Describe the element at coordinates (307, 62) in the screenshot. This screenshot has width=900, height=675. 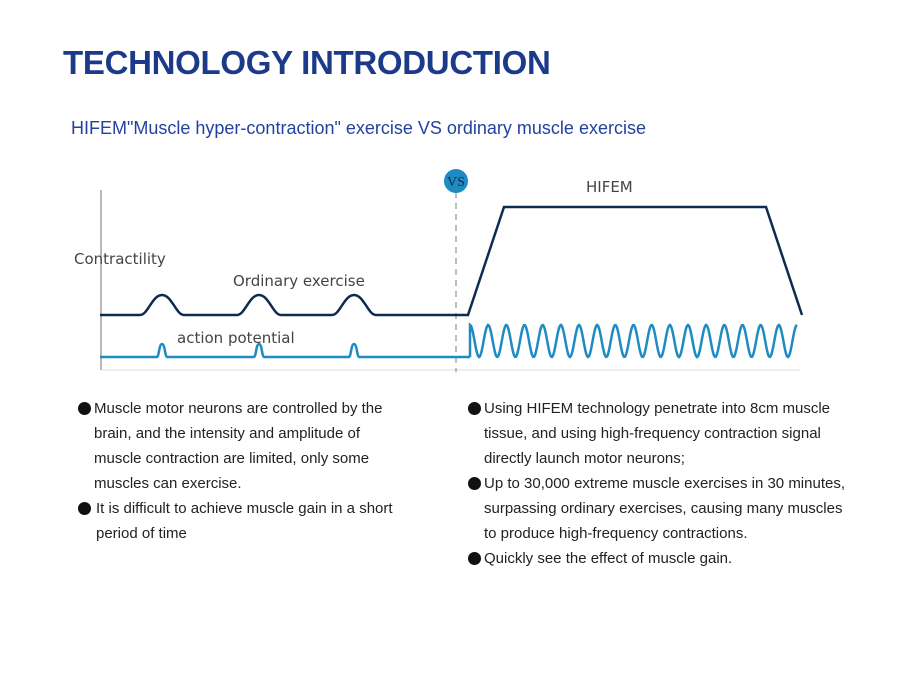
I see `page-title: TECHNOLOGY INTRODUCTION` at that location.